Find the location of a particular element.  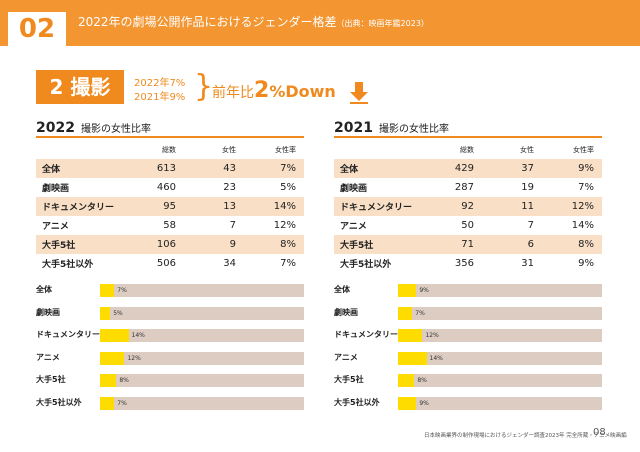

table-row: ドキュメンタリー 95 13 14% is located at coordinates (170, 206).